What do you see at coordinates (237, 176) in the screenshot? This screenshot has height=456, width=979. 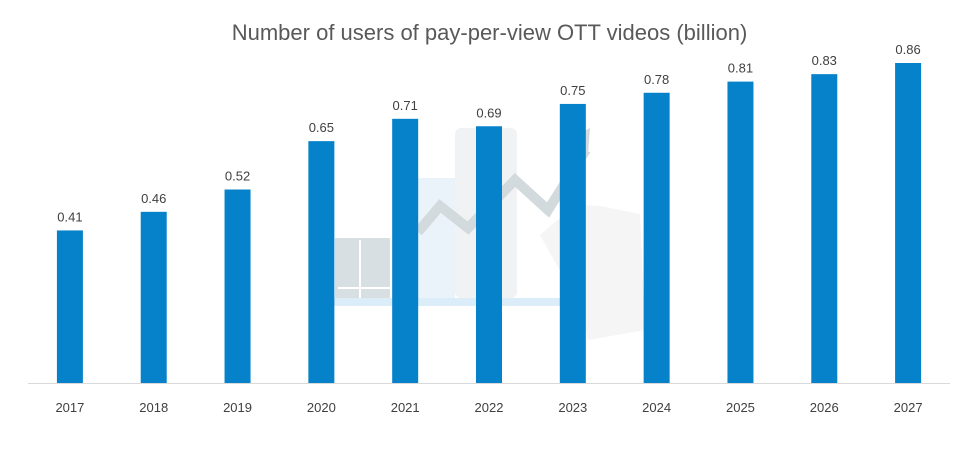 I see `value-label-2019: 0.52` at bounding box center [237, 176].